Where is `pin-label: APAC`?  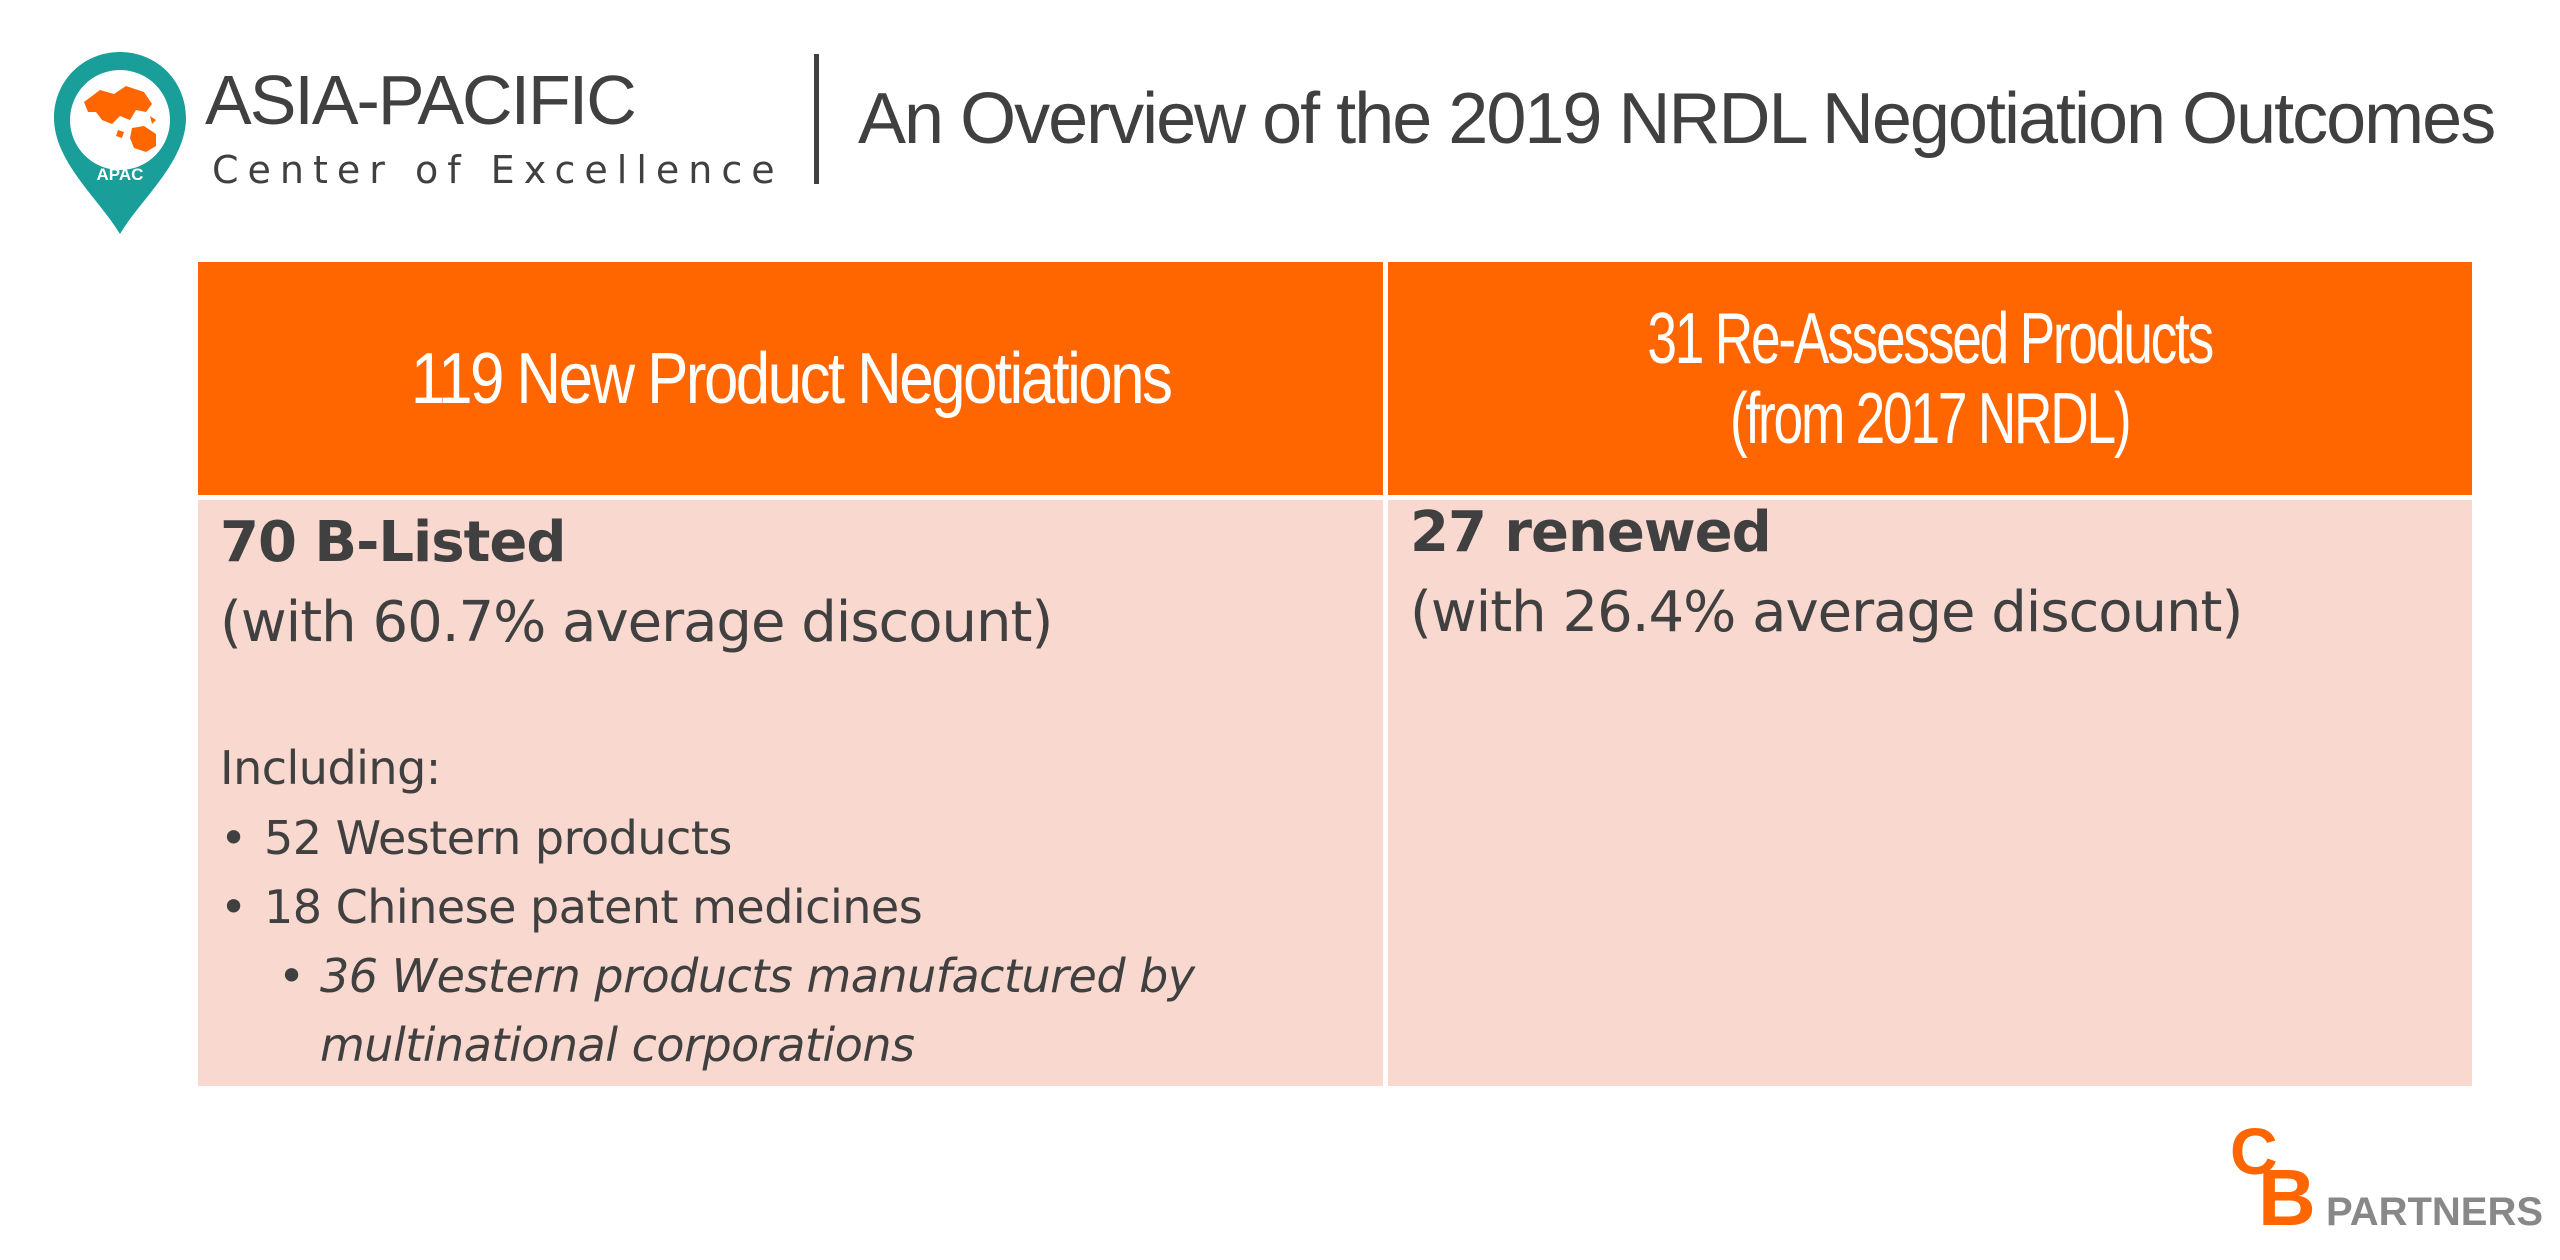 pin-label: APAC is located at coordinates (120, 174).